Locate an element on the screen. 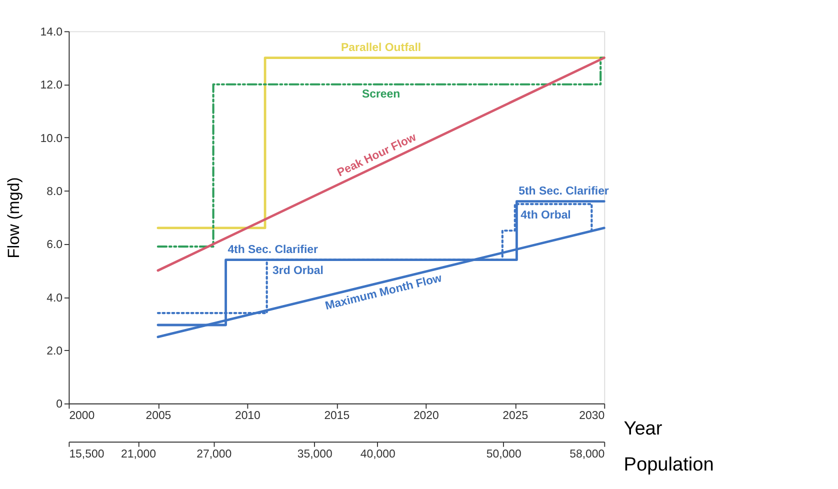  x-tick-label: 2020 is located at coordinates (426, 416).